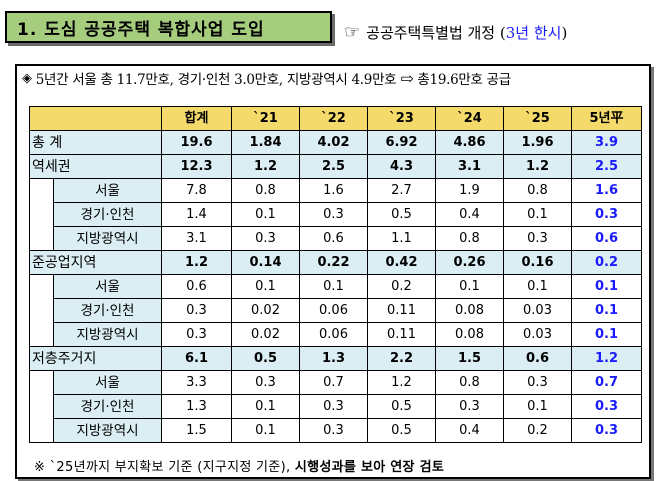 The width and height of the screenshot is (658, 481). Describe the element at coordinates (564, 32) in the screenshot. I see `revision-text-post: )` at that location.